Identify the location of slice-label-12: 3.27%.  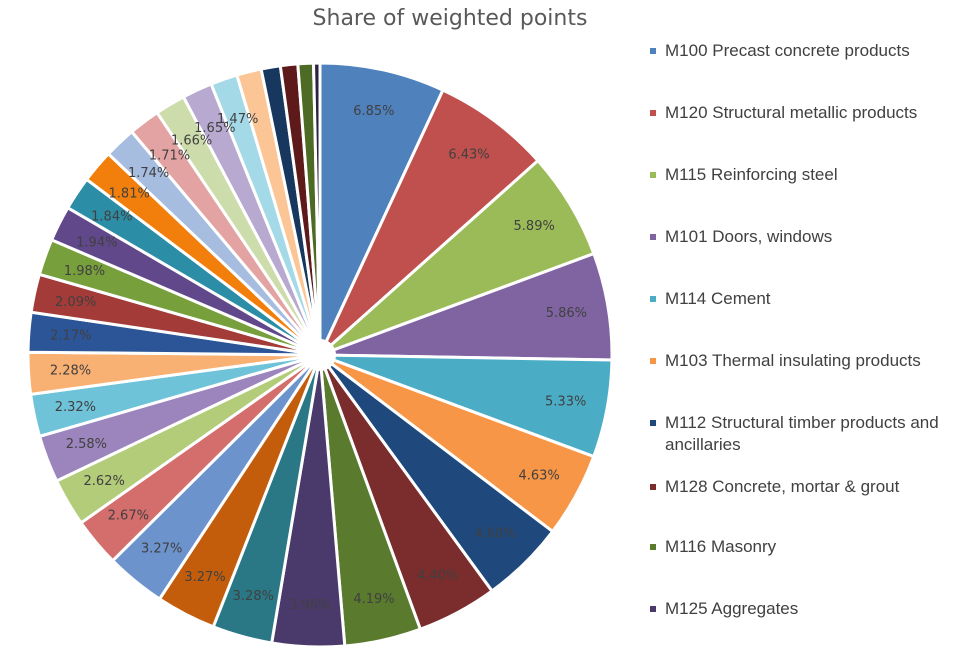
(204, 577).